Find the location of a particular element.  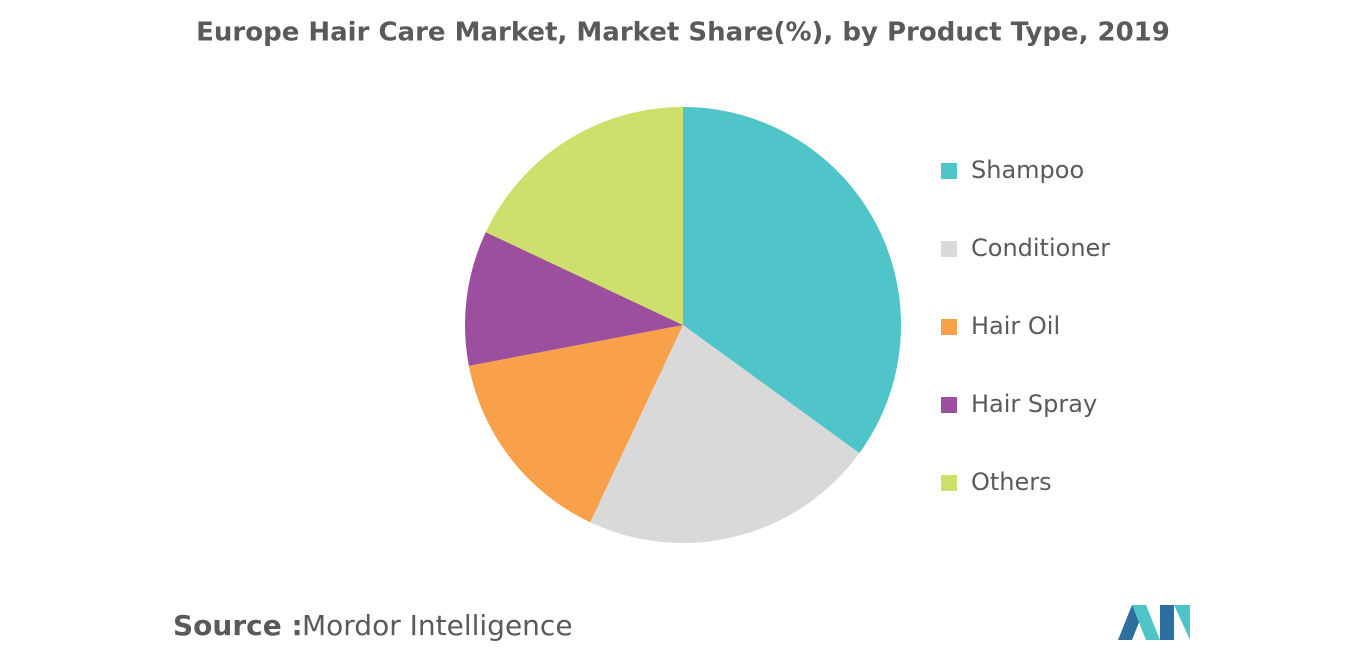

logo is located at coordinates (1154, 622).